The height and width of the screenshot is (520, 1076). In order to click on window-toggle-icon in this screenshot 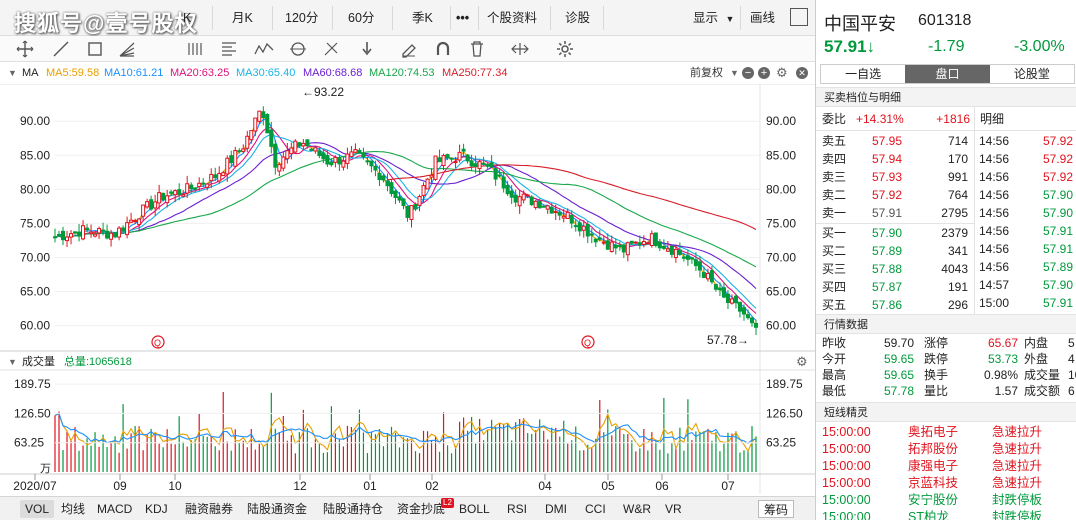, I will do `click(799, 17)`.